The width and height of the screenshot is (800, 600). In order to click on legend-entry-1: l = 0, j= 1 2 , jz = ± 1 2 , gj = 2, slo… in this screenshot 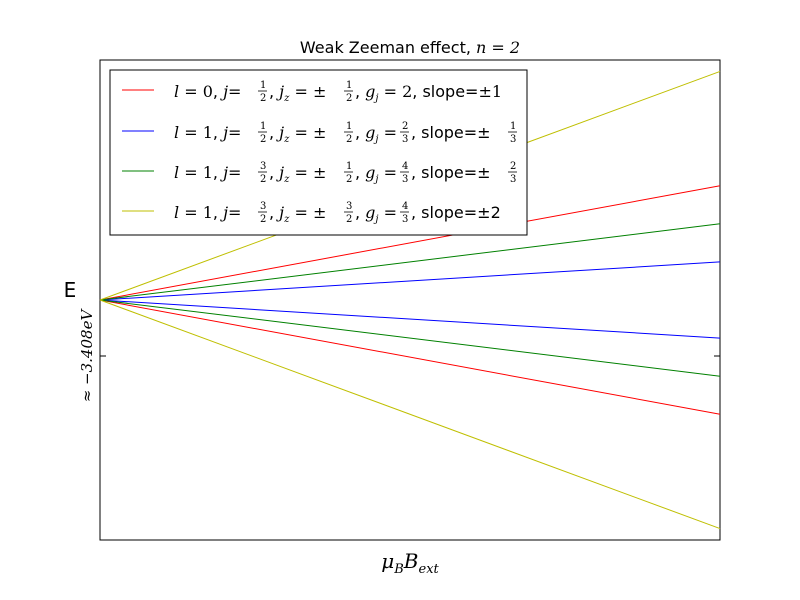, I will do `click(312, 92)`.